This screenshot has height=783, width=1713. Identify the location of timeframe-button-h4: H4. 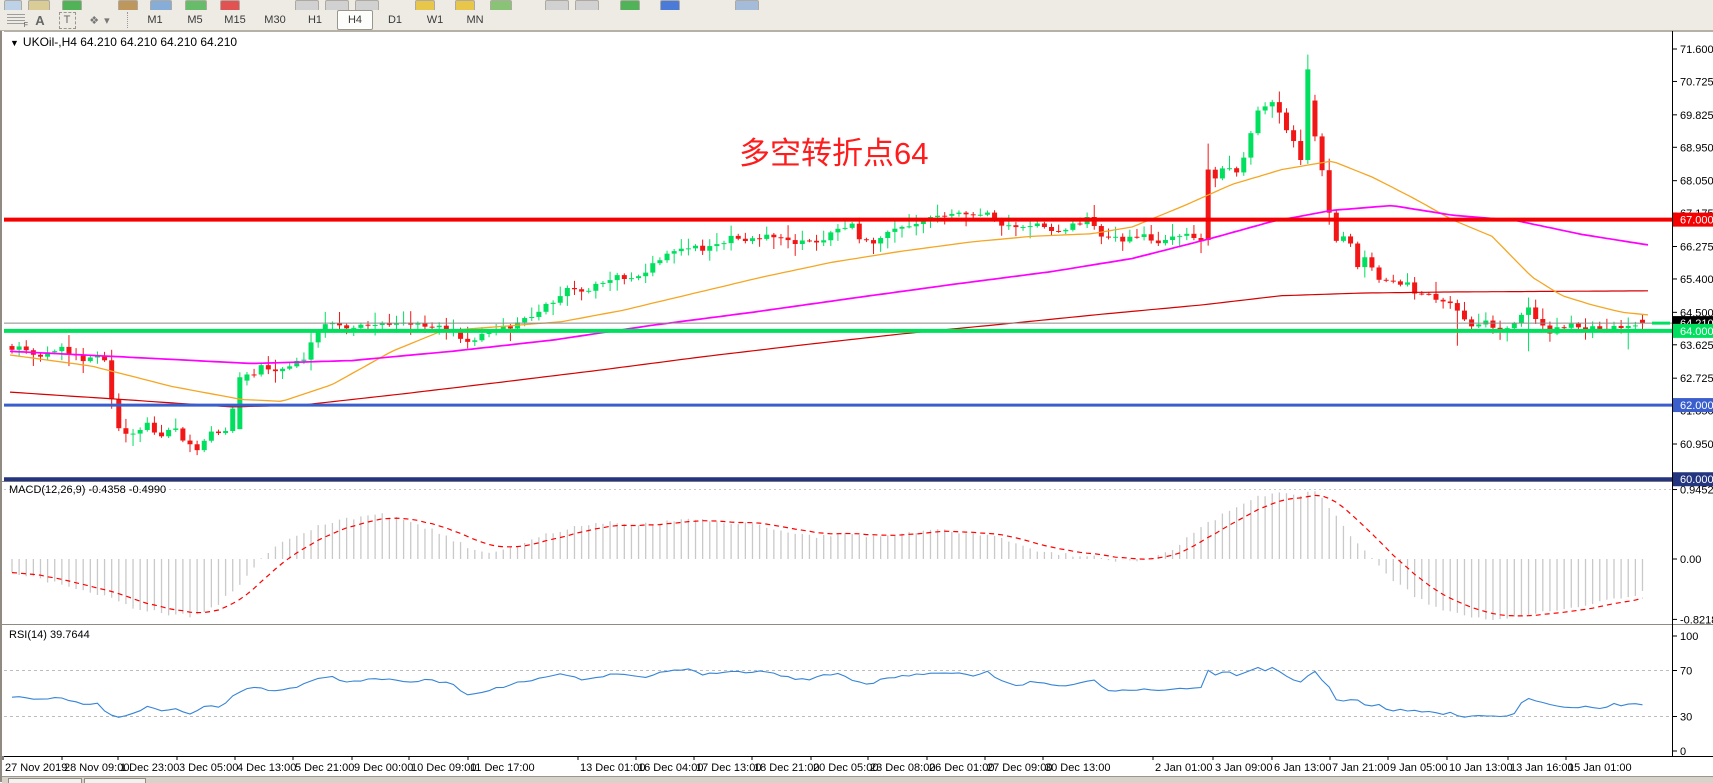
(355, 20).